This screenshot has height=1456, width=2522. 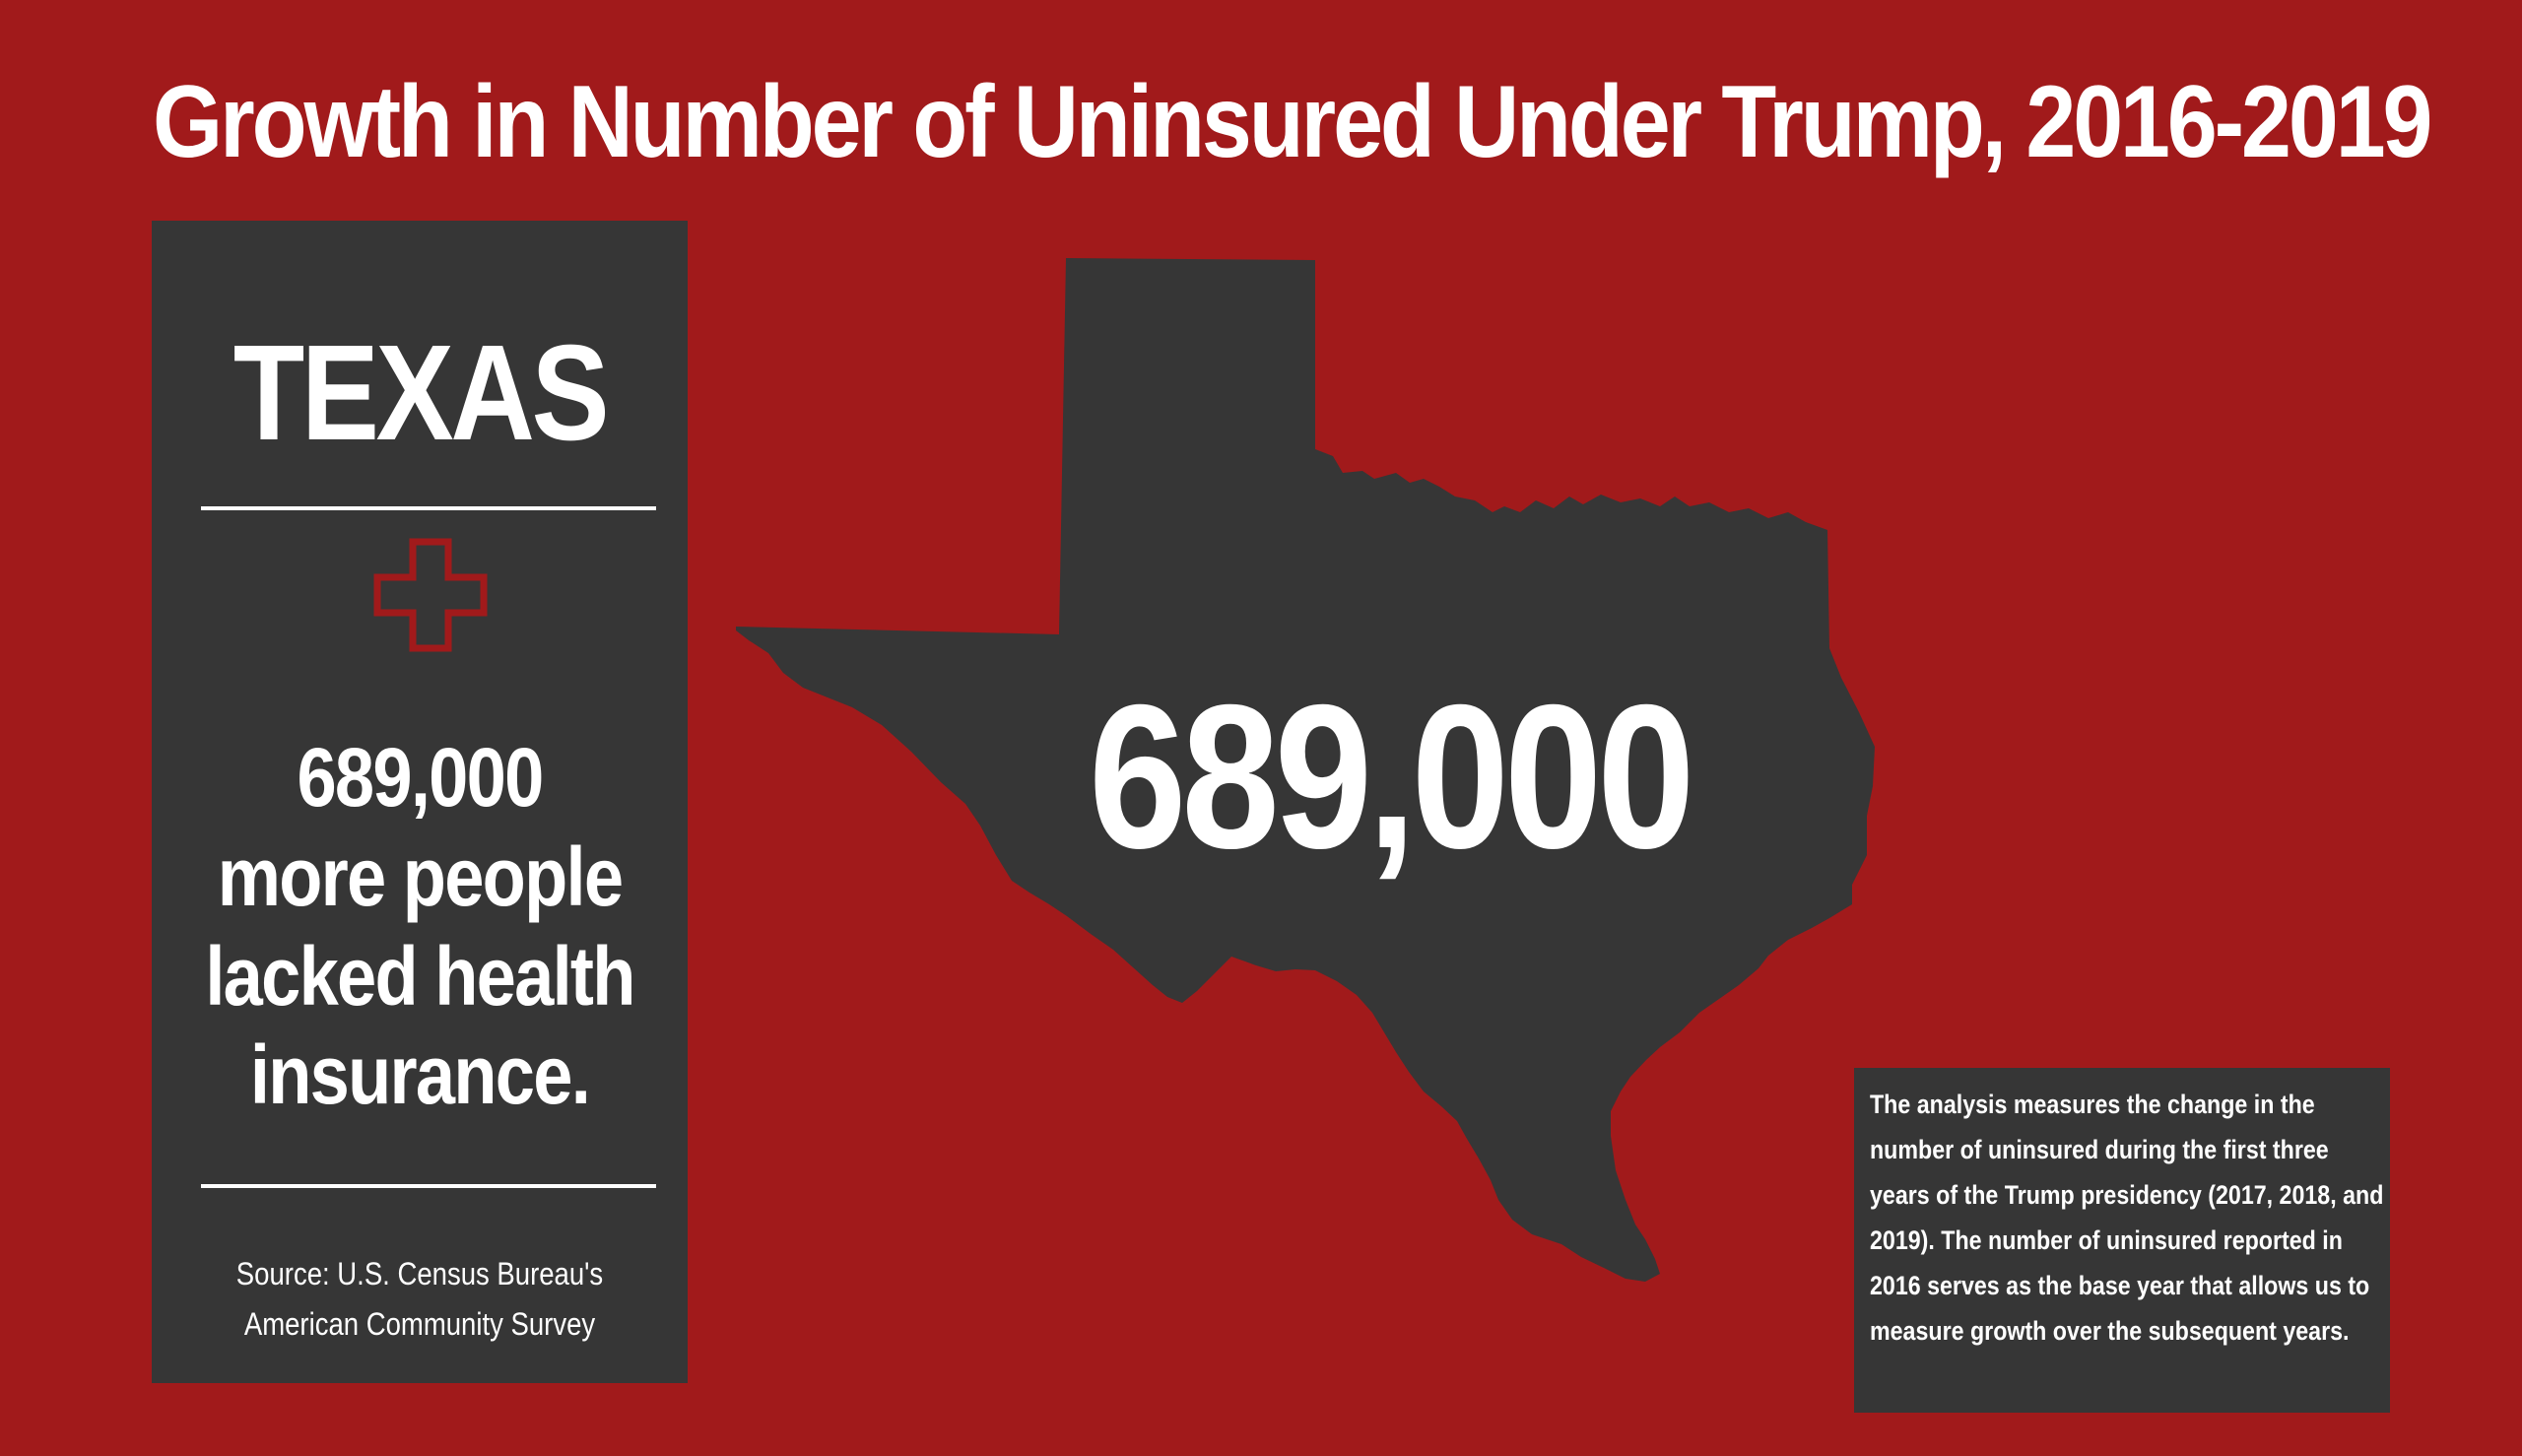 What do you see at coordinates (420, 777) in the screenshot?
I see `stat-line-number: 689,000` at bounding box center [420, 777].